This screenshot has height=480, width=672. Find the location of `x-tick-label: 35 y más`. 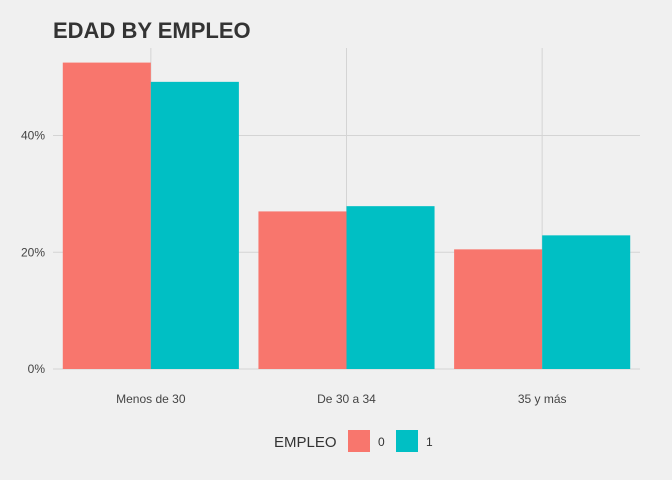

x-tick-label: 35 y más is located at coordinates (542, 399).